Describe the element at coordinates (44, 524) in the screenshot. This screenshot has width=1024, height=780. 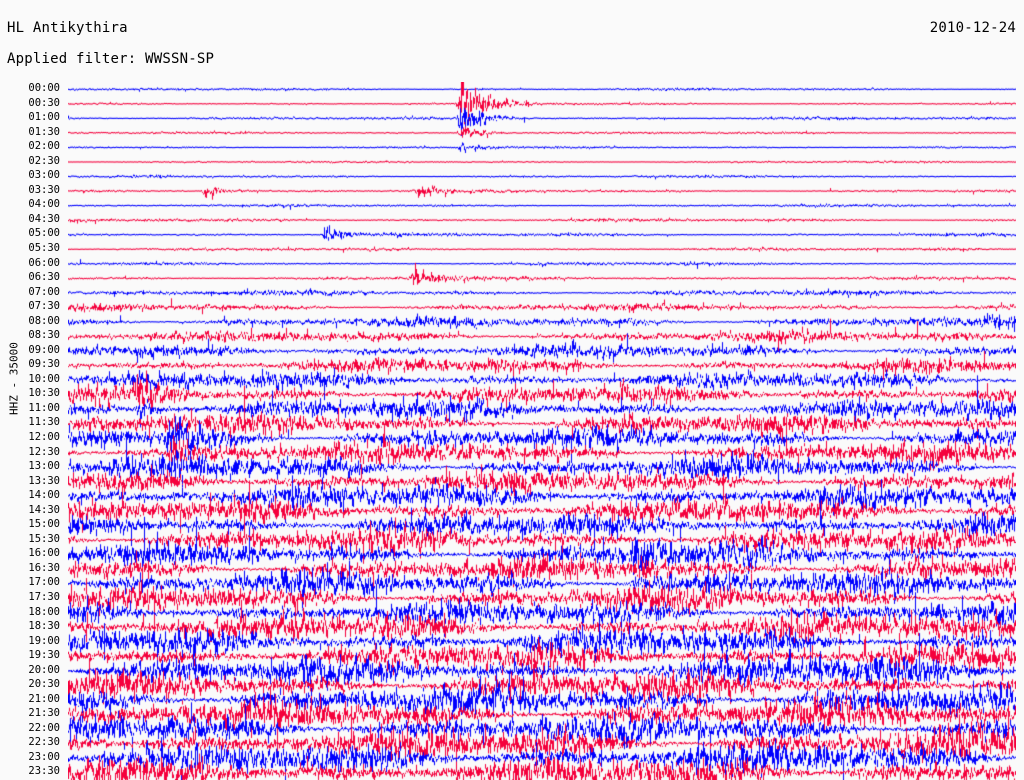
I see `time-tick-label: 15:00` at that location.